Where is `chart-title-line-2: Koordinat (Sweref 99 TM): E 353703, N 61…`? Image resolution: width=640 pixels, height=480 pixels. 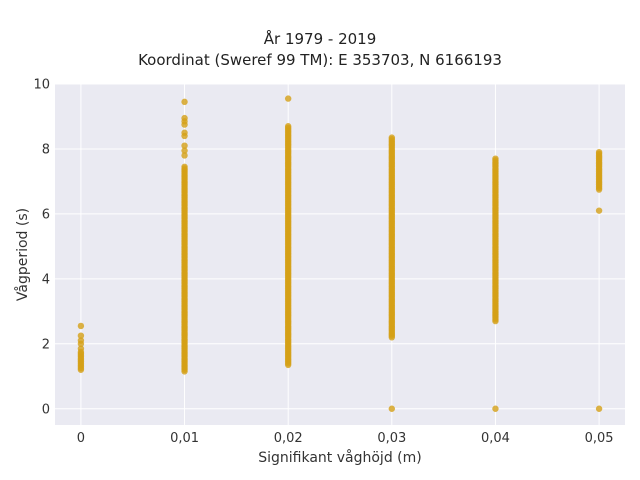
chart-title-line-2: Koordinat (Sweref 99 TM): E 353703, N 61… is located at coordinates (320, 60).